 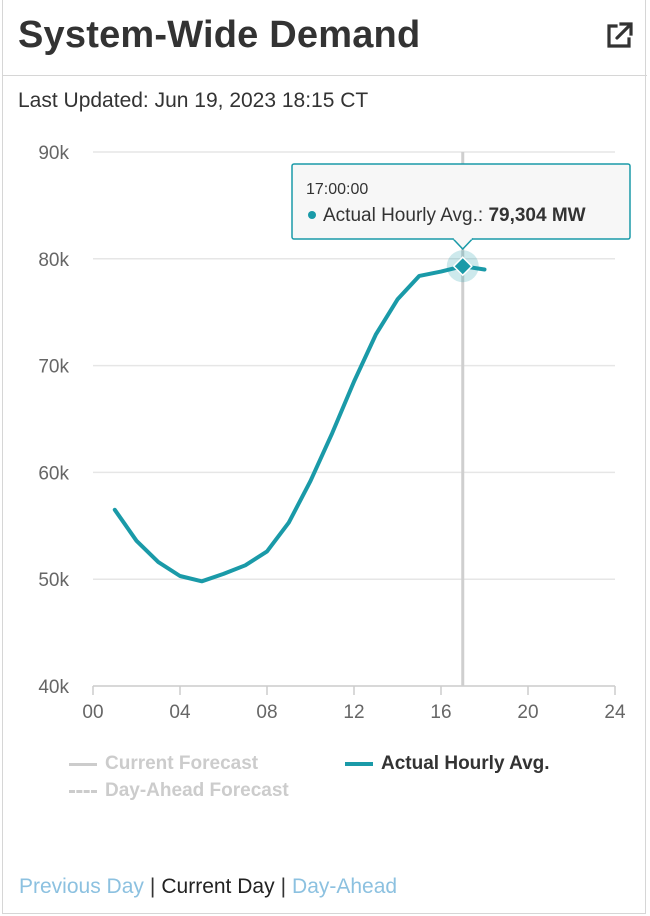 What do you see at coordinates (53, 687) in the screenshot?
I see `y-tick-label: 40k` at bounding box center [53, 687].